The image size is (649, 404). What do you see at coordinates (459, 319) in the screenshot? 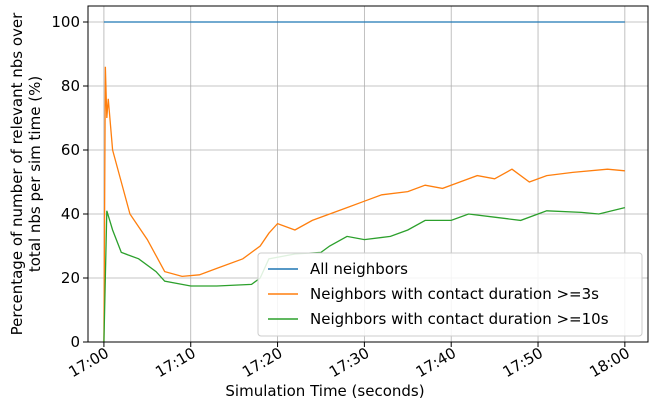
I see `legend-label: Neighbors with contact duration >=10s` at bounding box center [459, 319].